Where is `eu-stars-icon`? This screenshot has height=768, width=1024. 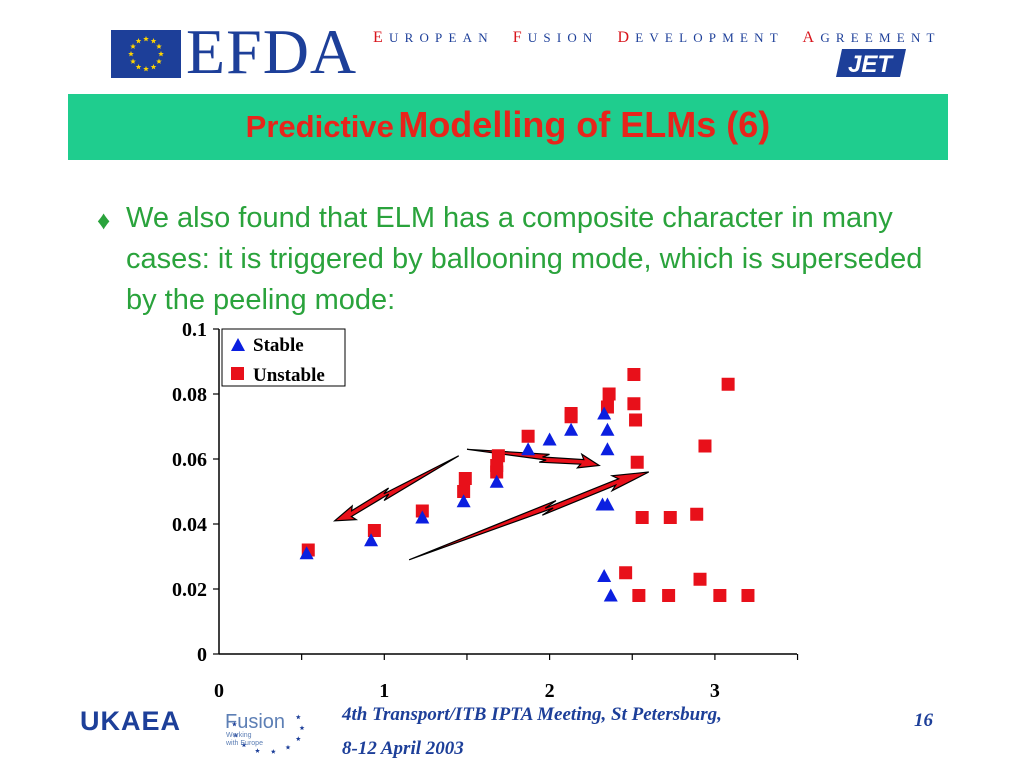
eu-stars-icon is located at coordinates (146, 54).